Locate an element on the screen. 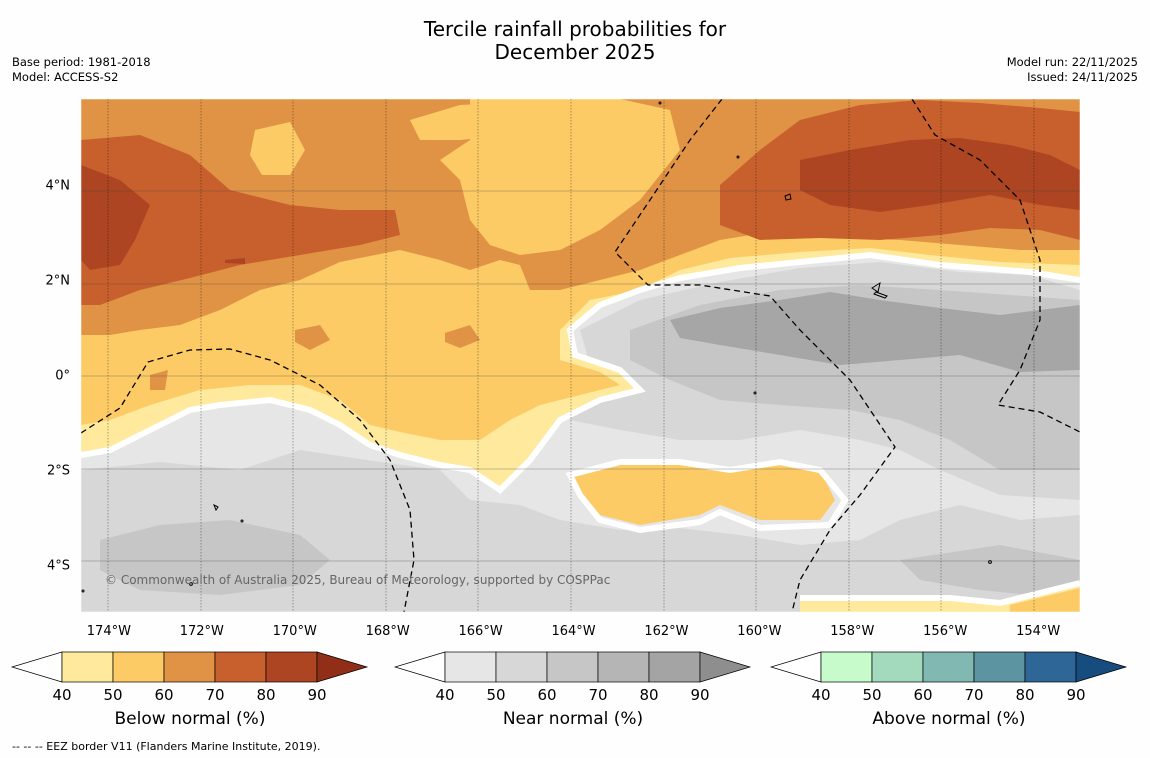  model-run: Model run: 22/11/2025 is located at coordinates (1072, 62).